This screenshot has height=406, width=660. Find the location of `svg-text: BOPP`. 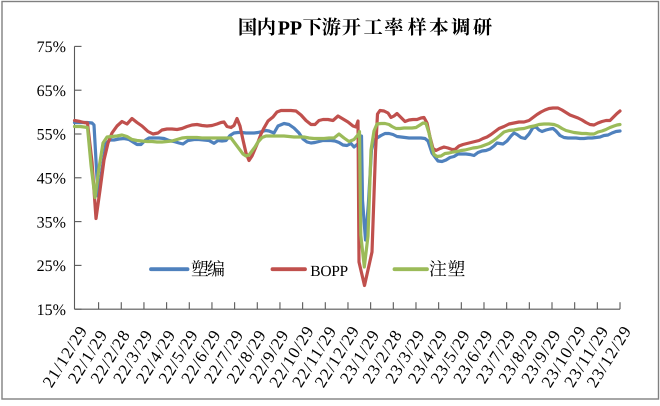

svg-text: BOPP is located at coordinates (329, 271).